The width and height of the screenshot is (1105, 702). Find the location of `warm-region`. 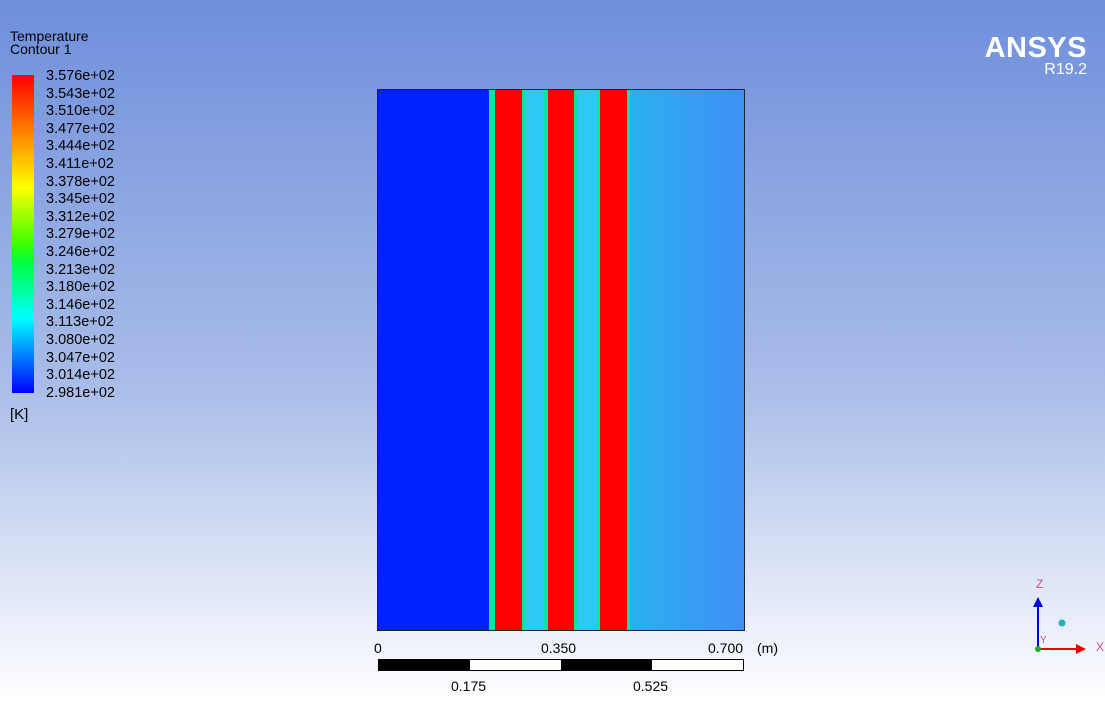

warm-region is located at coordinates (687, 360).